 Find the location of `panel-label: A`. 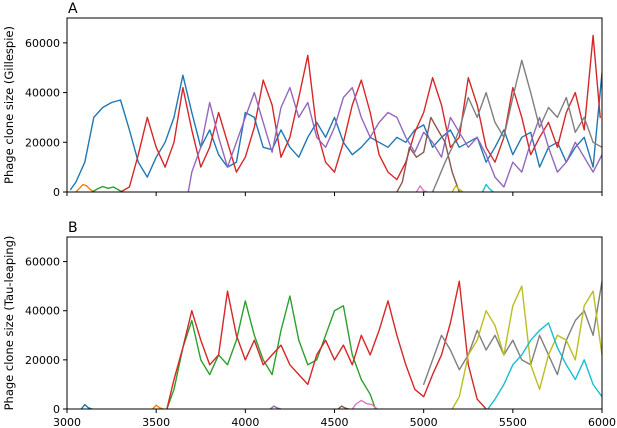

panel-label: A is located at coordinates (73, 9).